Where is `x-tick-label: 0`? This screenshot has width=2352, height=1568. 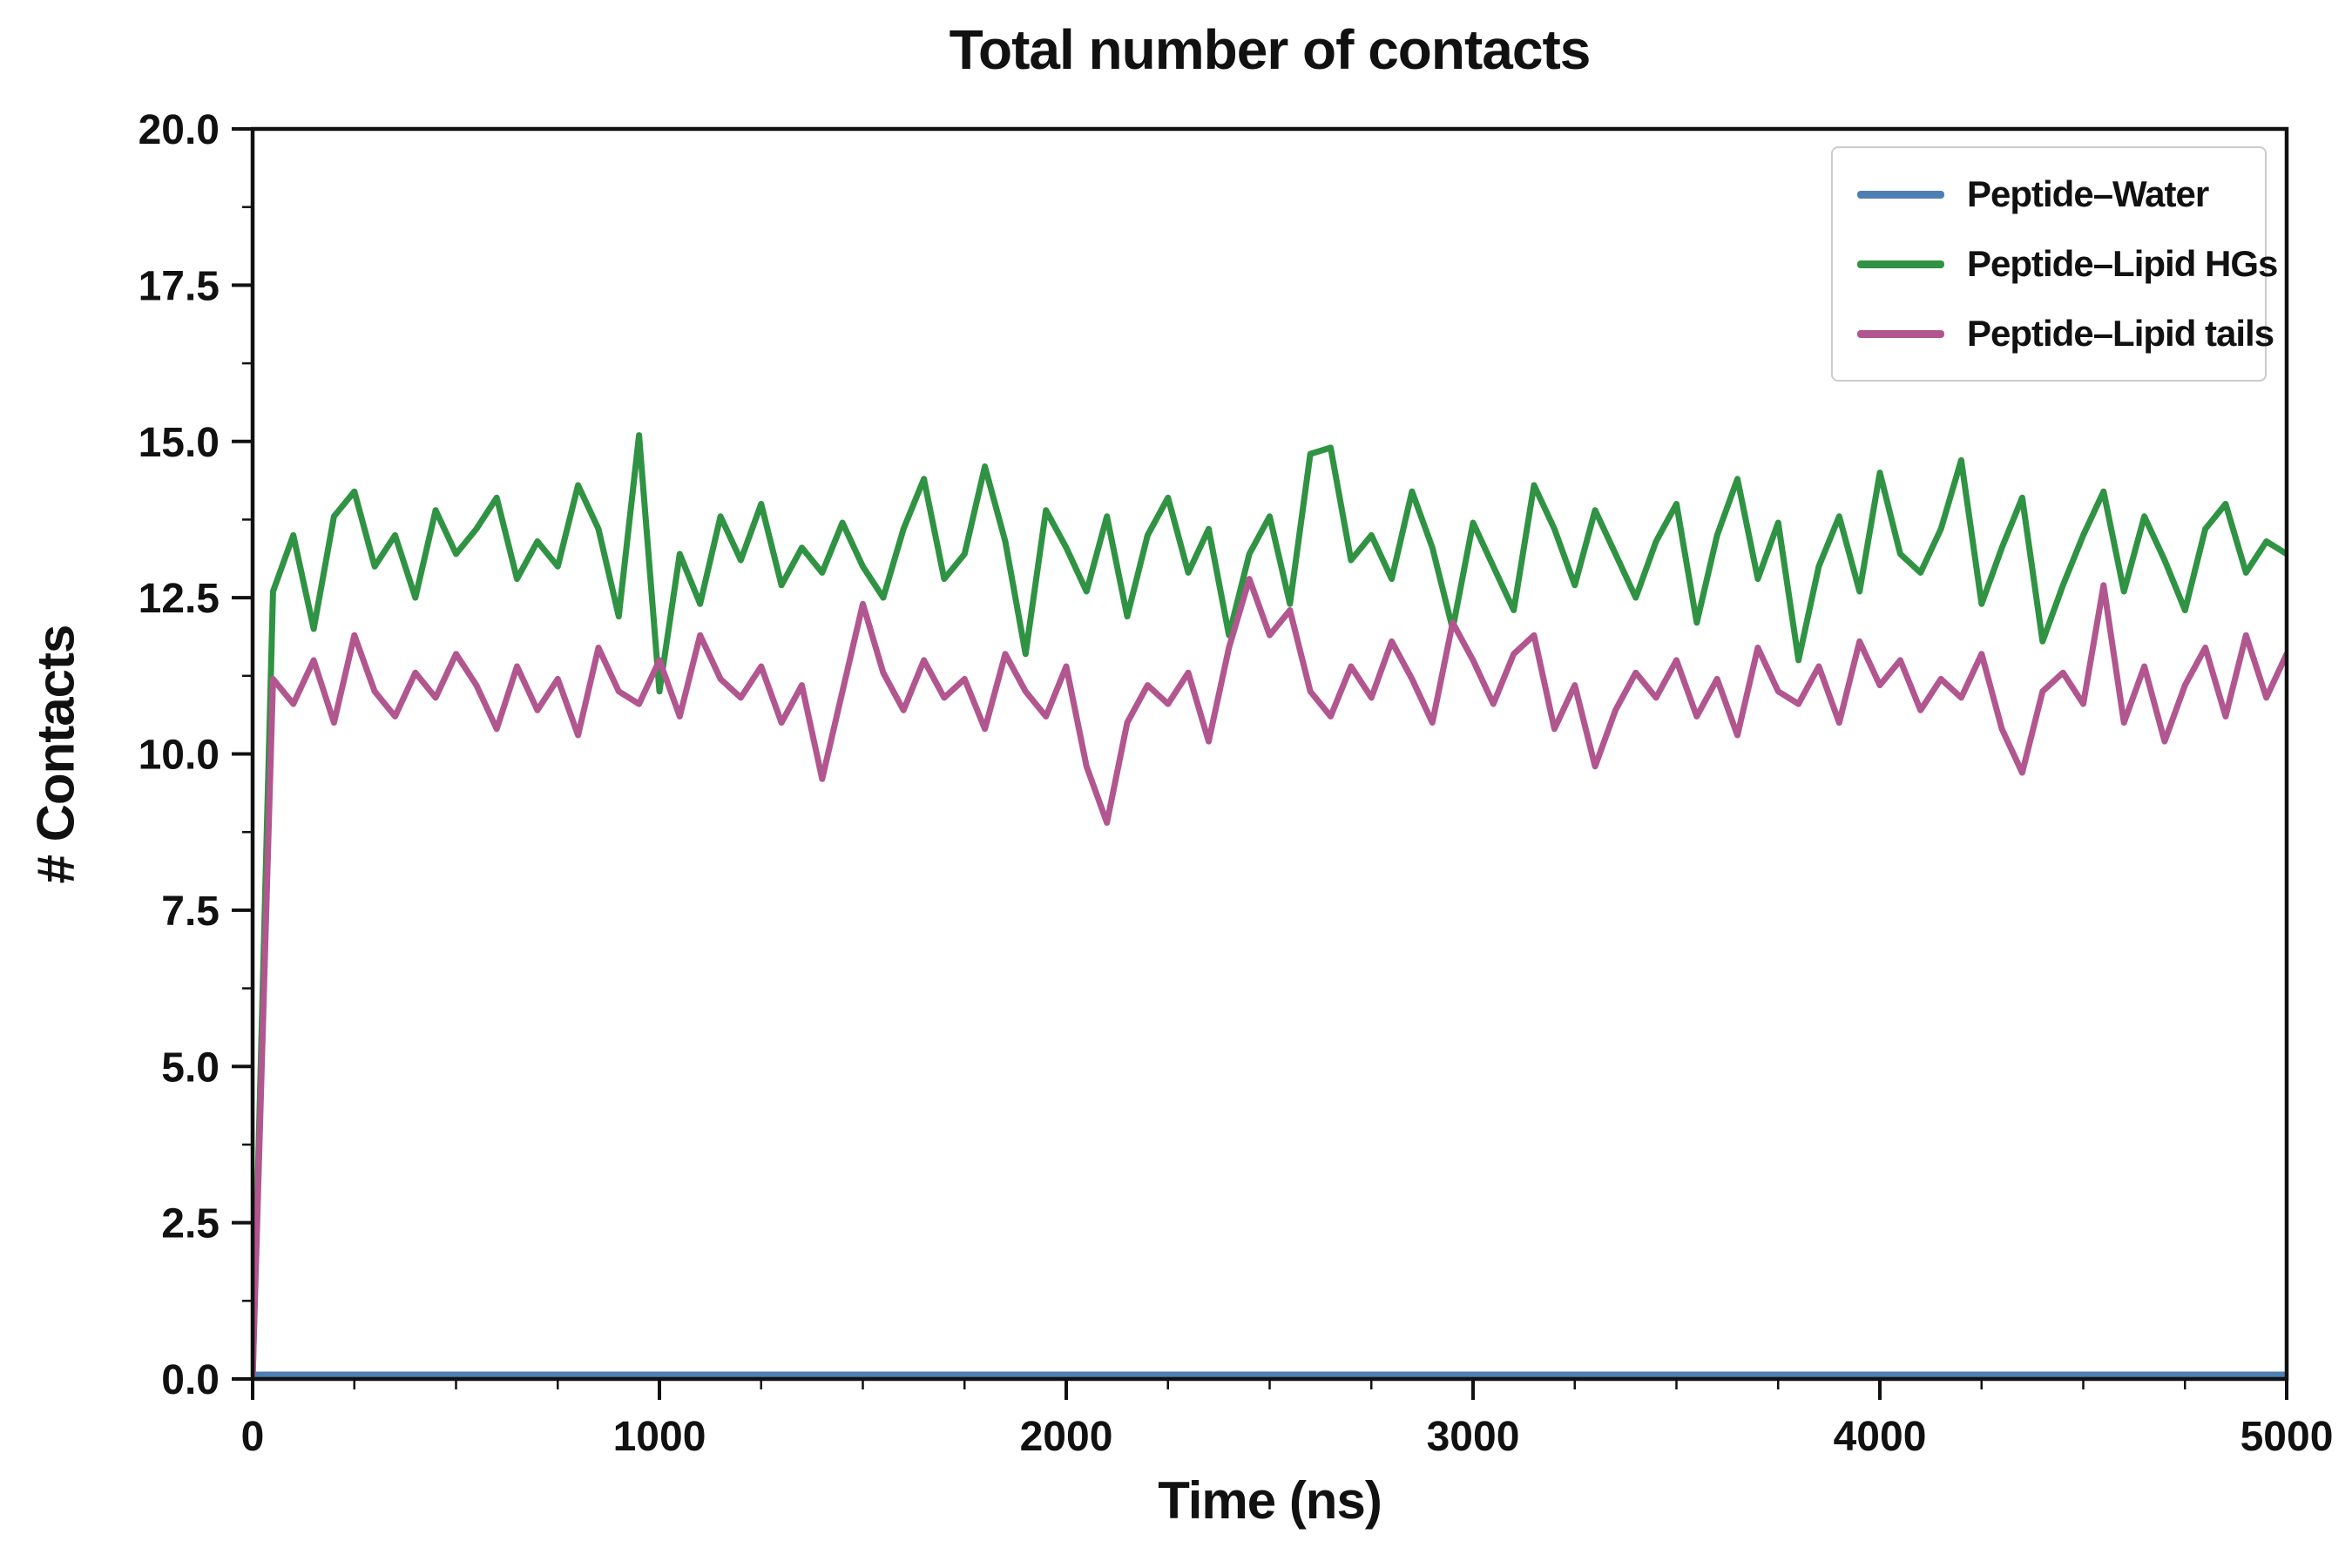
x-tick-label: 0 is located at coordinates (253, 1437).